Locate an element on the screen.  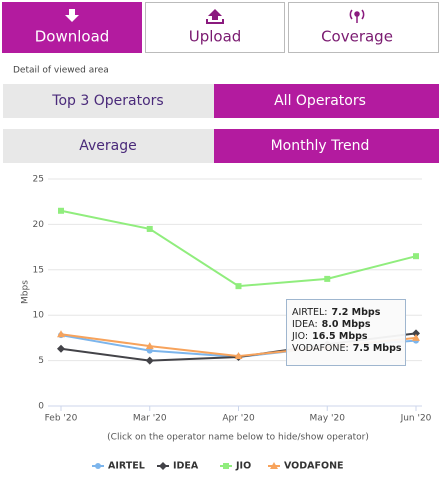
button-label: Top 3 Operators is located at coordinates (107, 101).